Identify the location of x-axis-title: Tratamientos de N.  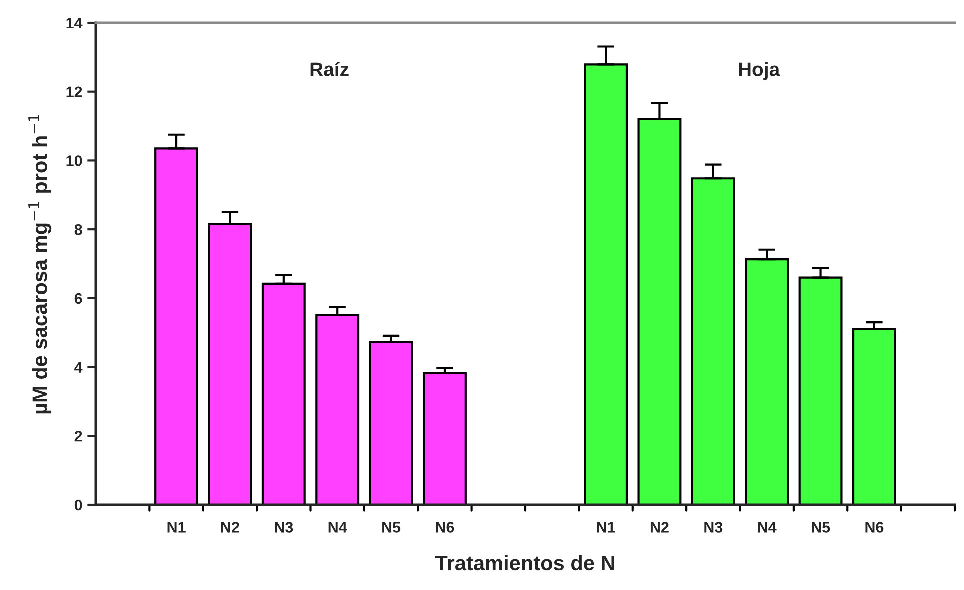
(524, 563).